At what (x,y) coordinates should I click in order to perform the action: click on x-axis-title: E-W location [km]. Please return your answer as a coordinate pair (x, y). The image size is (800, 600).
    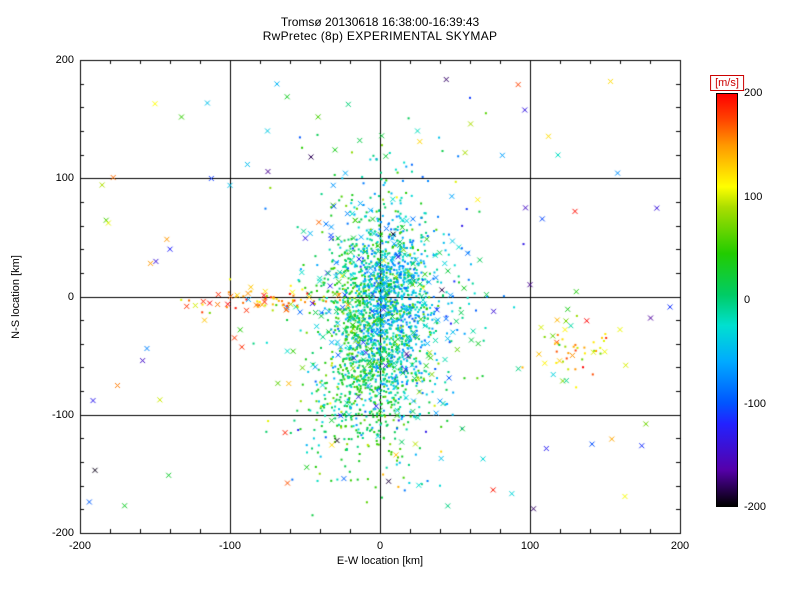
    Looking at the image, I should click on (380, 561).